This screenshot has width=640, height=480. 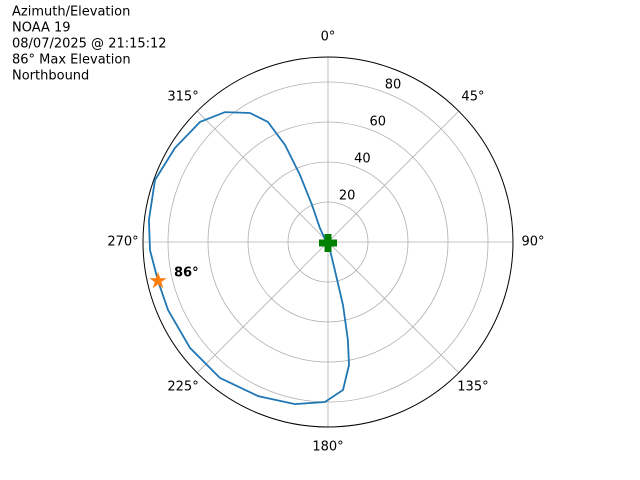 What do you see at coordinates (472, 97) in the screenshot?
I see `theta-tick-label: 45°` at bounding box center [472, 97].